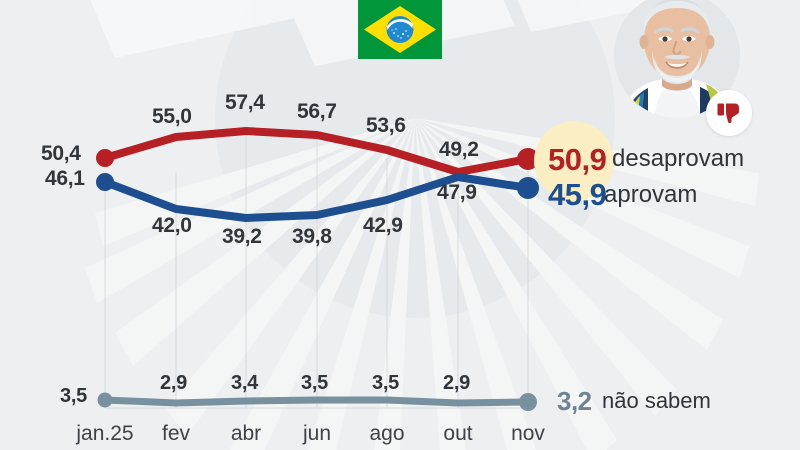 This screenshot has height=450, width=800. I want to click on xtick-4: ago, so click(387, 433).